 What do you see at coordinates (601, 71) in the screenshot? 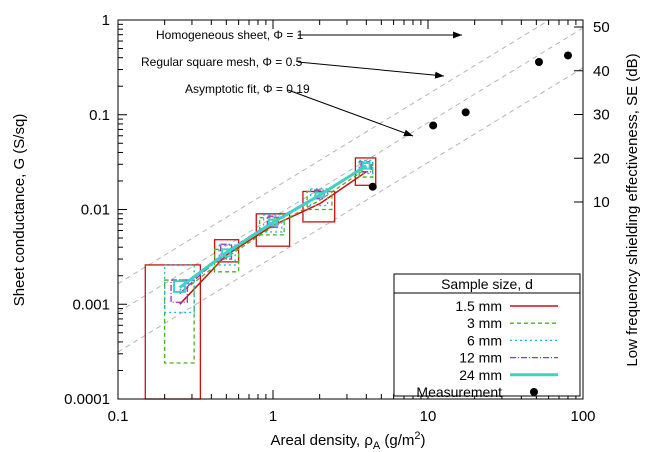
I see `y2-tick-label: 40` at bounding box center [601, 71].